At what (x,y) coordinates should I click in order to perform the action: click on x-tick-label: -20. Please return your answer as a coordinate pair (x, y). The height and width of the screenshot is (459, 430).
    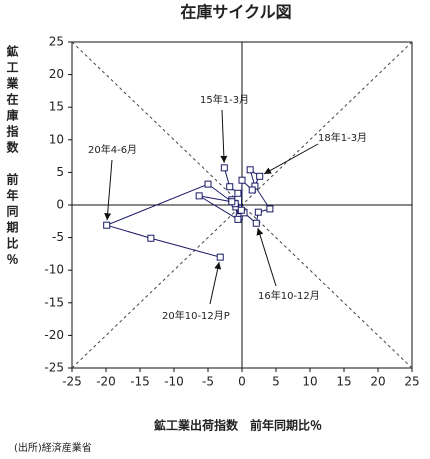
    Looking at the image, I should click on (106, 382).